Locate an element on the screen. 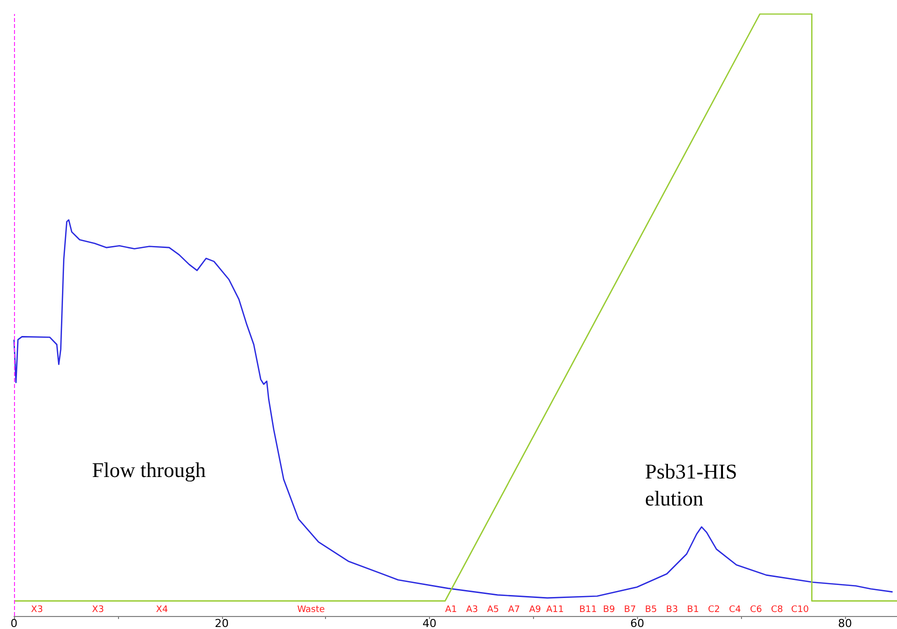 The width and height of the screenshot is (897, 629). annotation: B9 is located at coordinates (609, 610).